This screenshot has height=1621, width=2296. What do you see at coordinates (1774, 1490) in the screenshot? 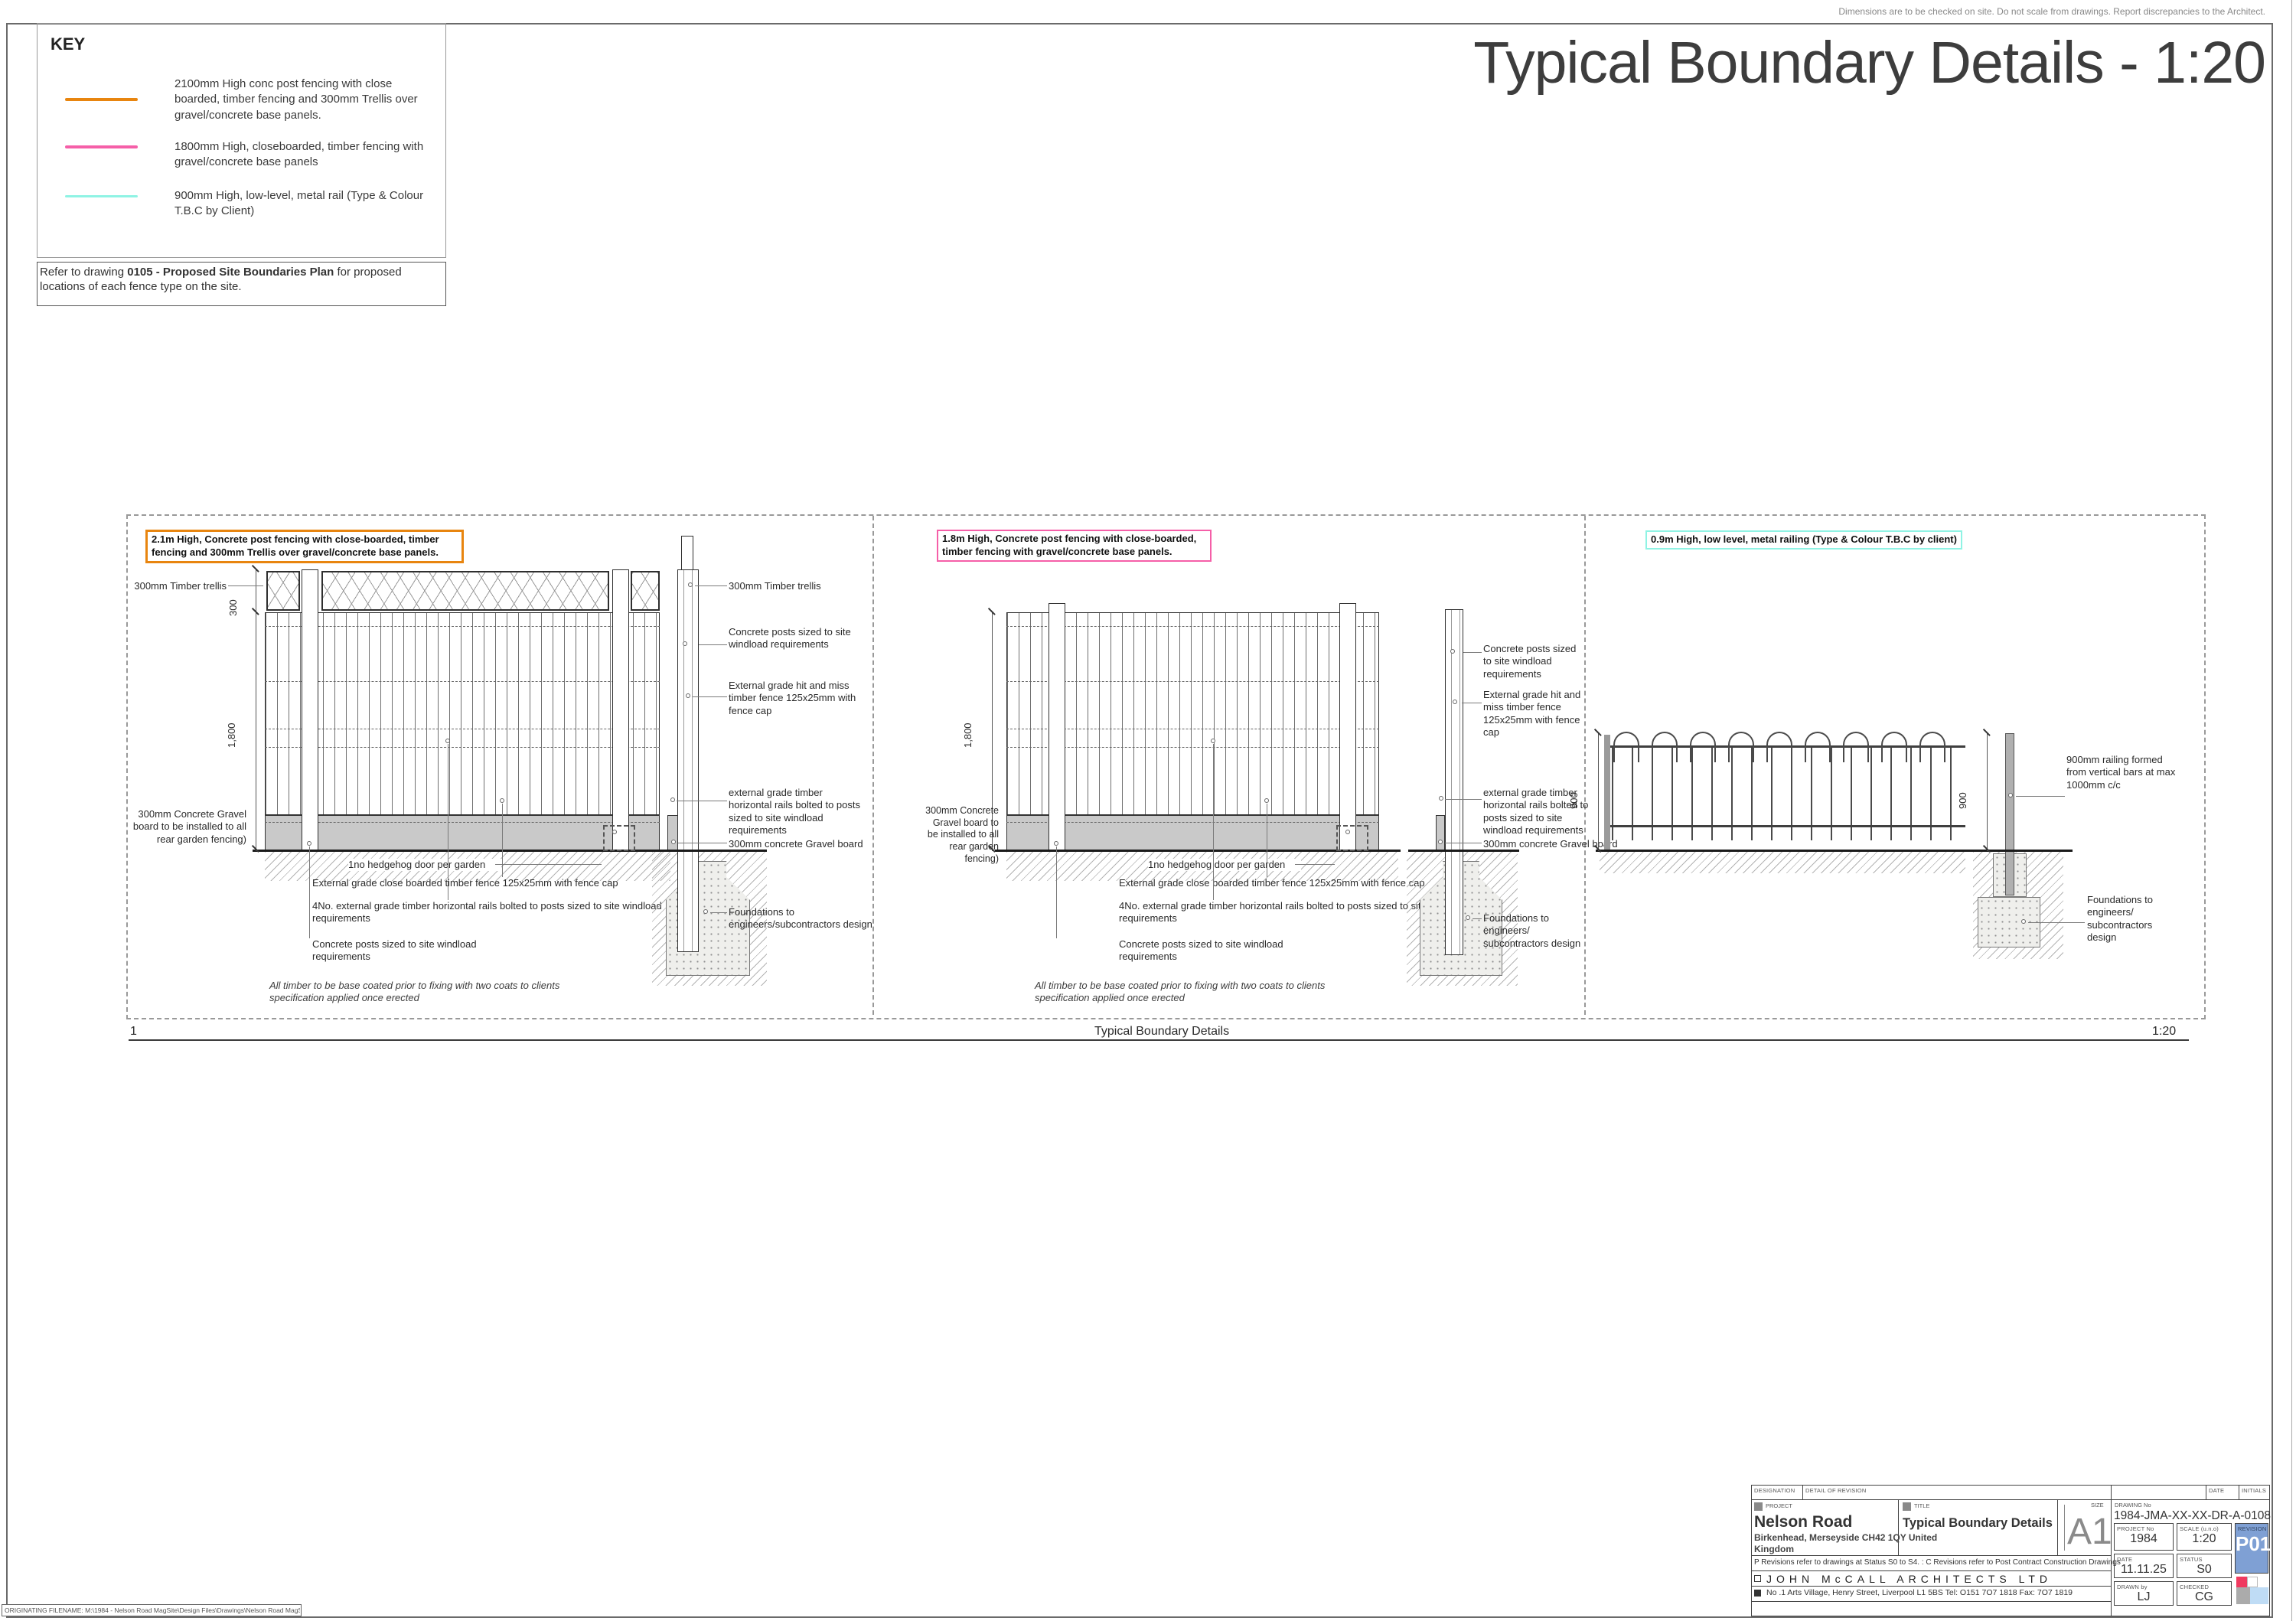
I see `designation-label: DESIGNATION` at bounding box center [1774, 1490].